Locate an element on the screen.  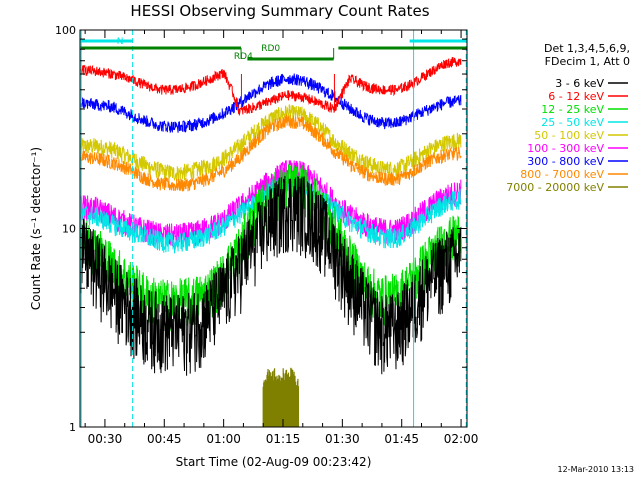
legend-header: FDecim 1, Att 0 is located at coordinates (587, 61).